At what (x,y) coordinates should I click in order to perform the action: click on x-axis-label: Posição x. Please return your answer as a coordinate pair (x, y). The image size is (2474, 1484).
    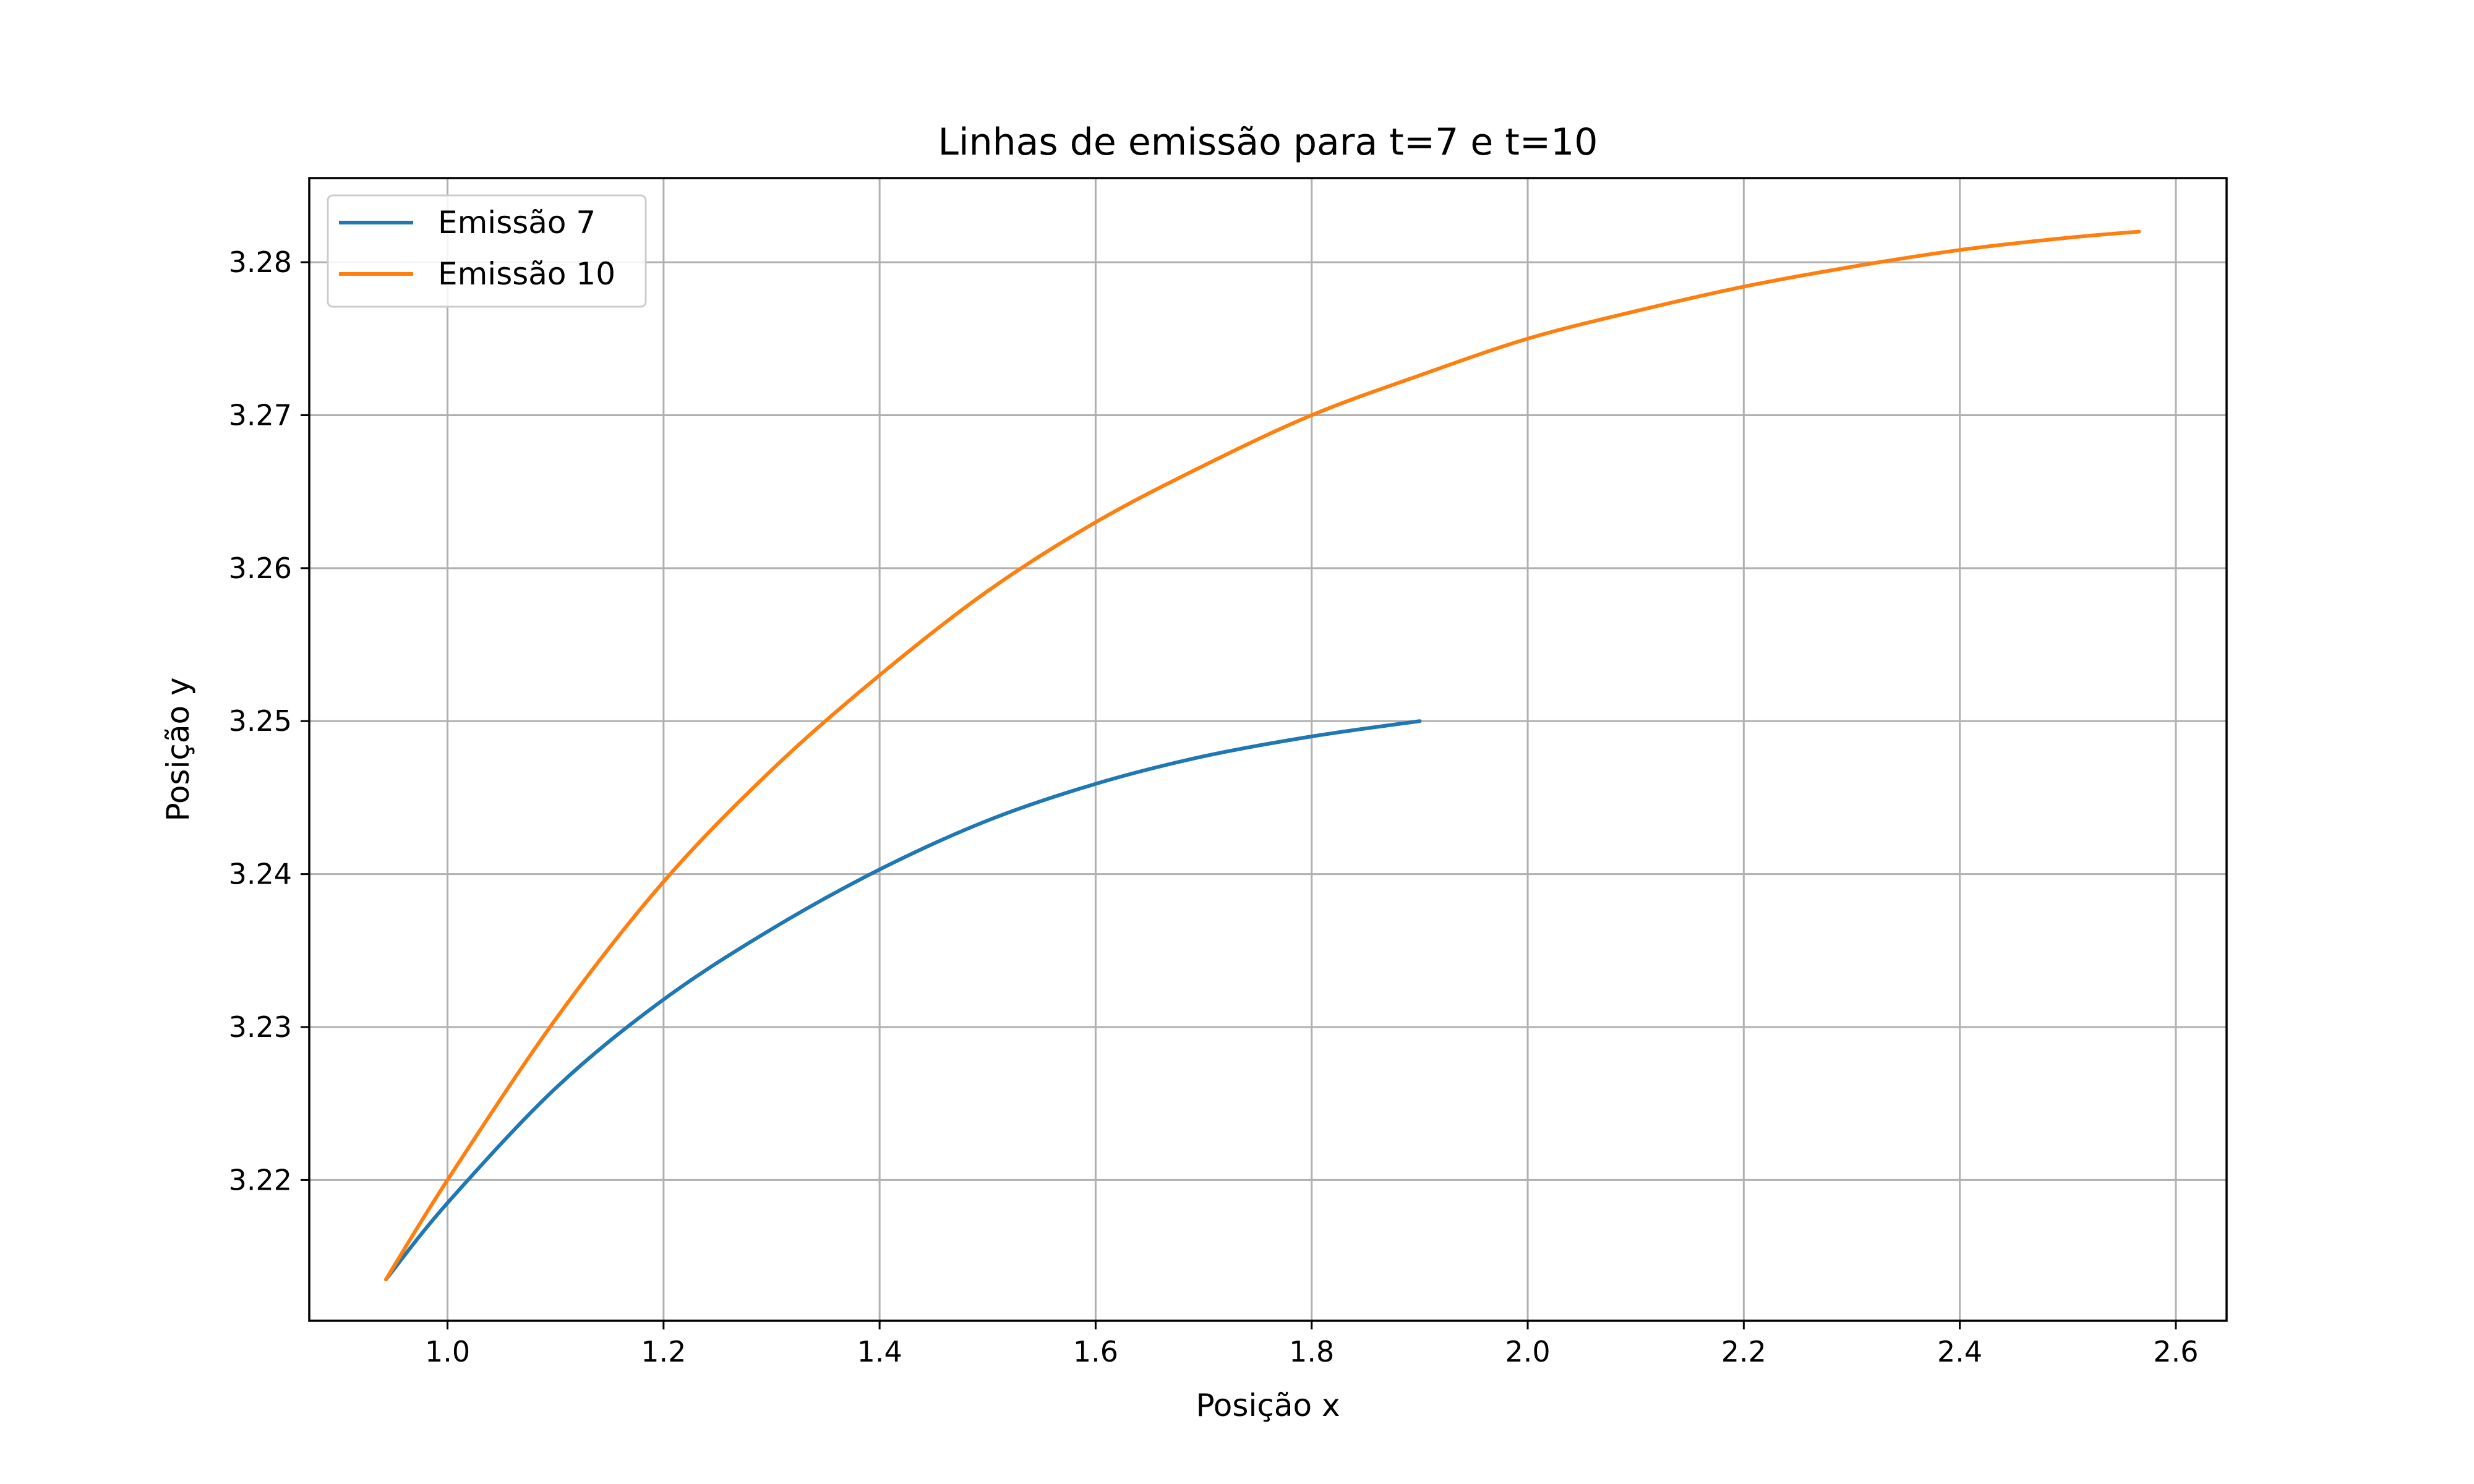
    Looking at the image, I should click on (1268, 1405).